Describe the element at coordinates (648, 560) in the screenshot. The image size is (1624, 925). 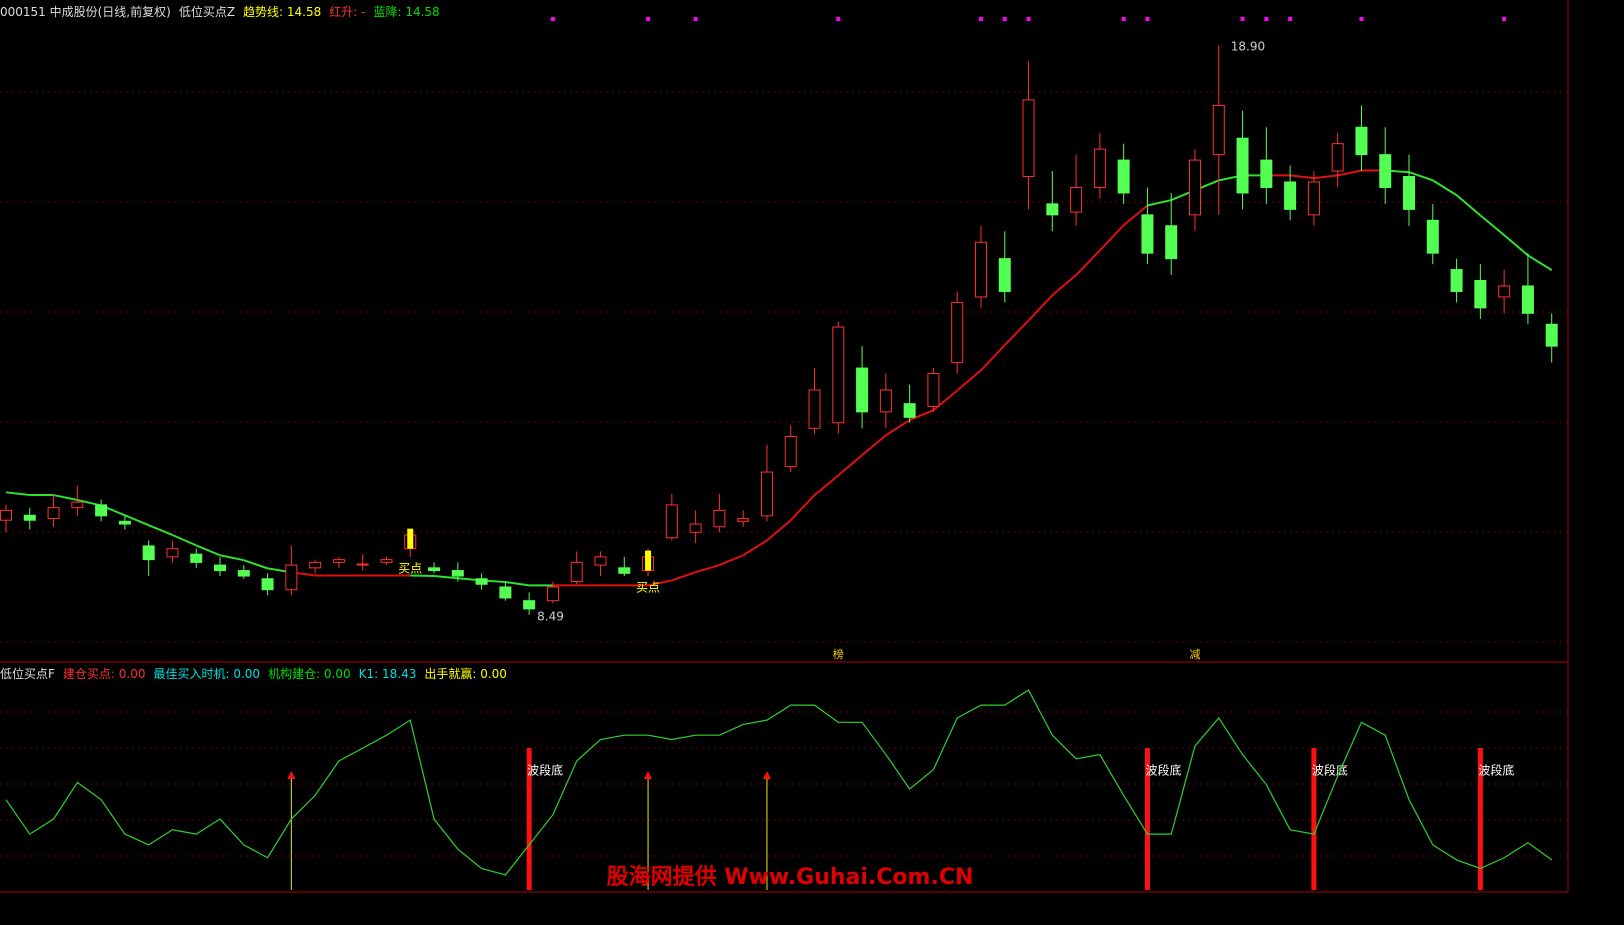
I see `buy-bar` at that location.